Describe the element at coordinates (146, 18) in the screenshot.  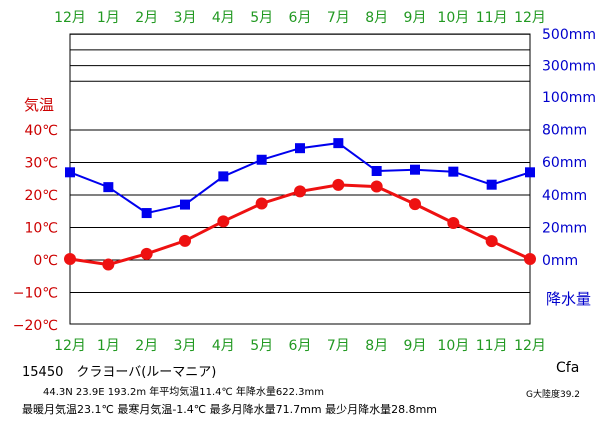
I see `month-label-top: 2月` at that location.